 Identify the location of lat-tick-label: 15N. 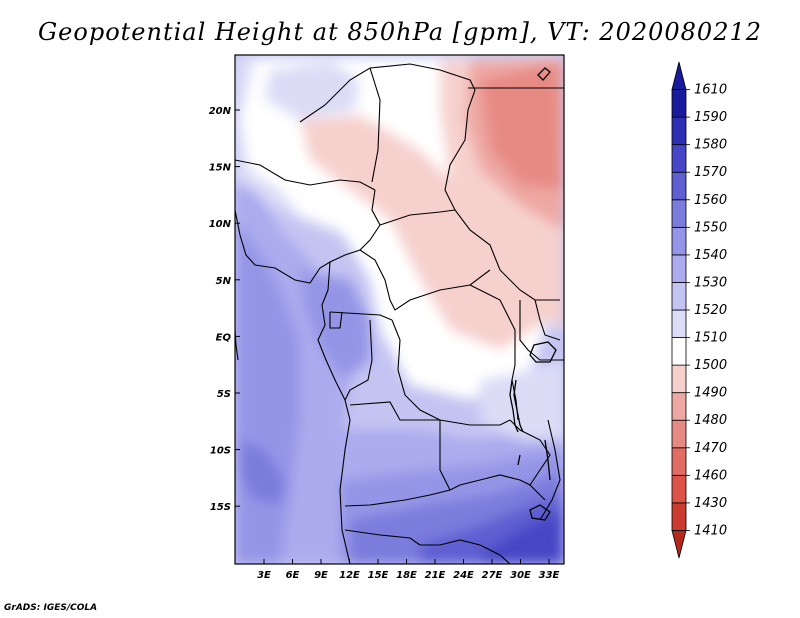
(220, 168).